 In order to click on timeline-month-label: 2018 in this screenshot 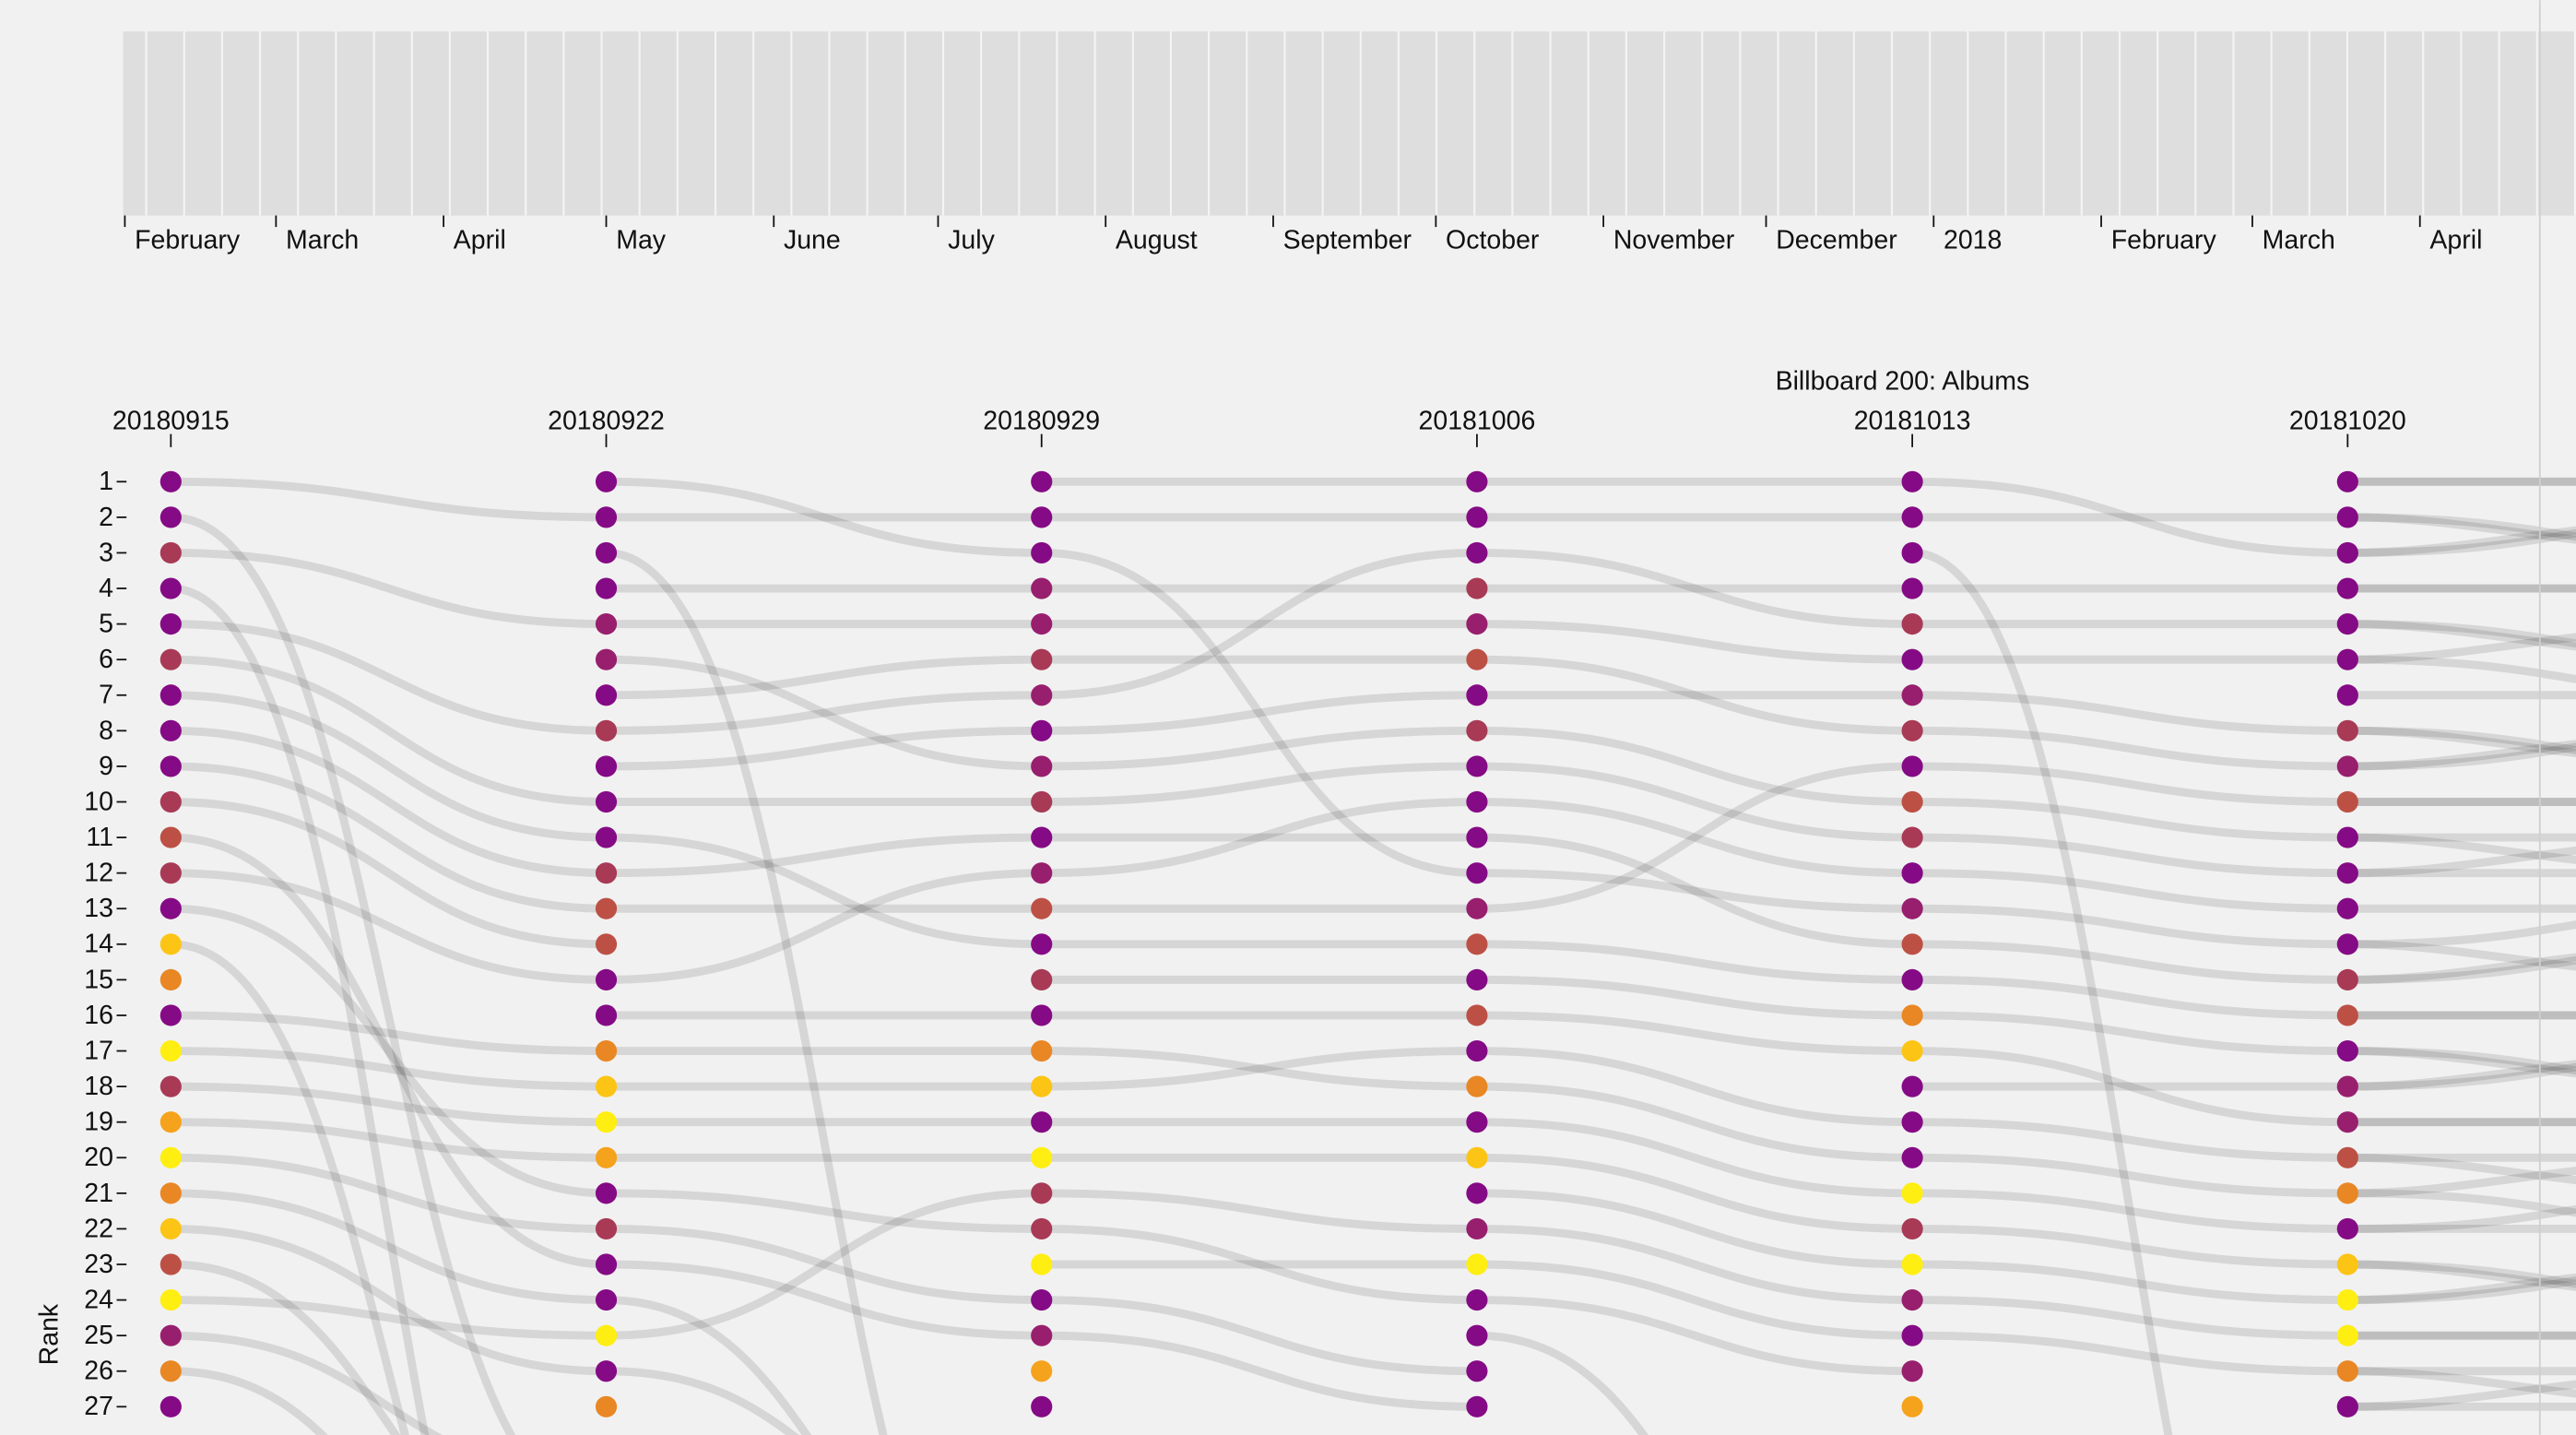, I will do `click(1973, 240)`.